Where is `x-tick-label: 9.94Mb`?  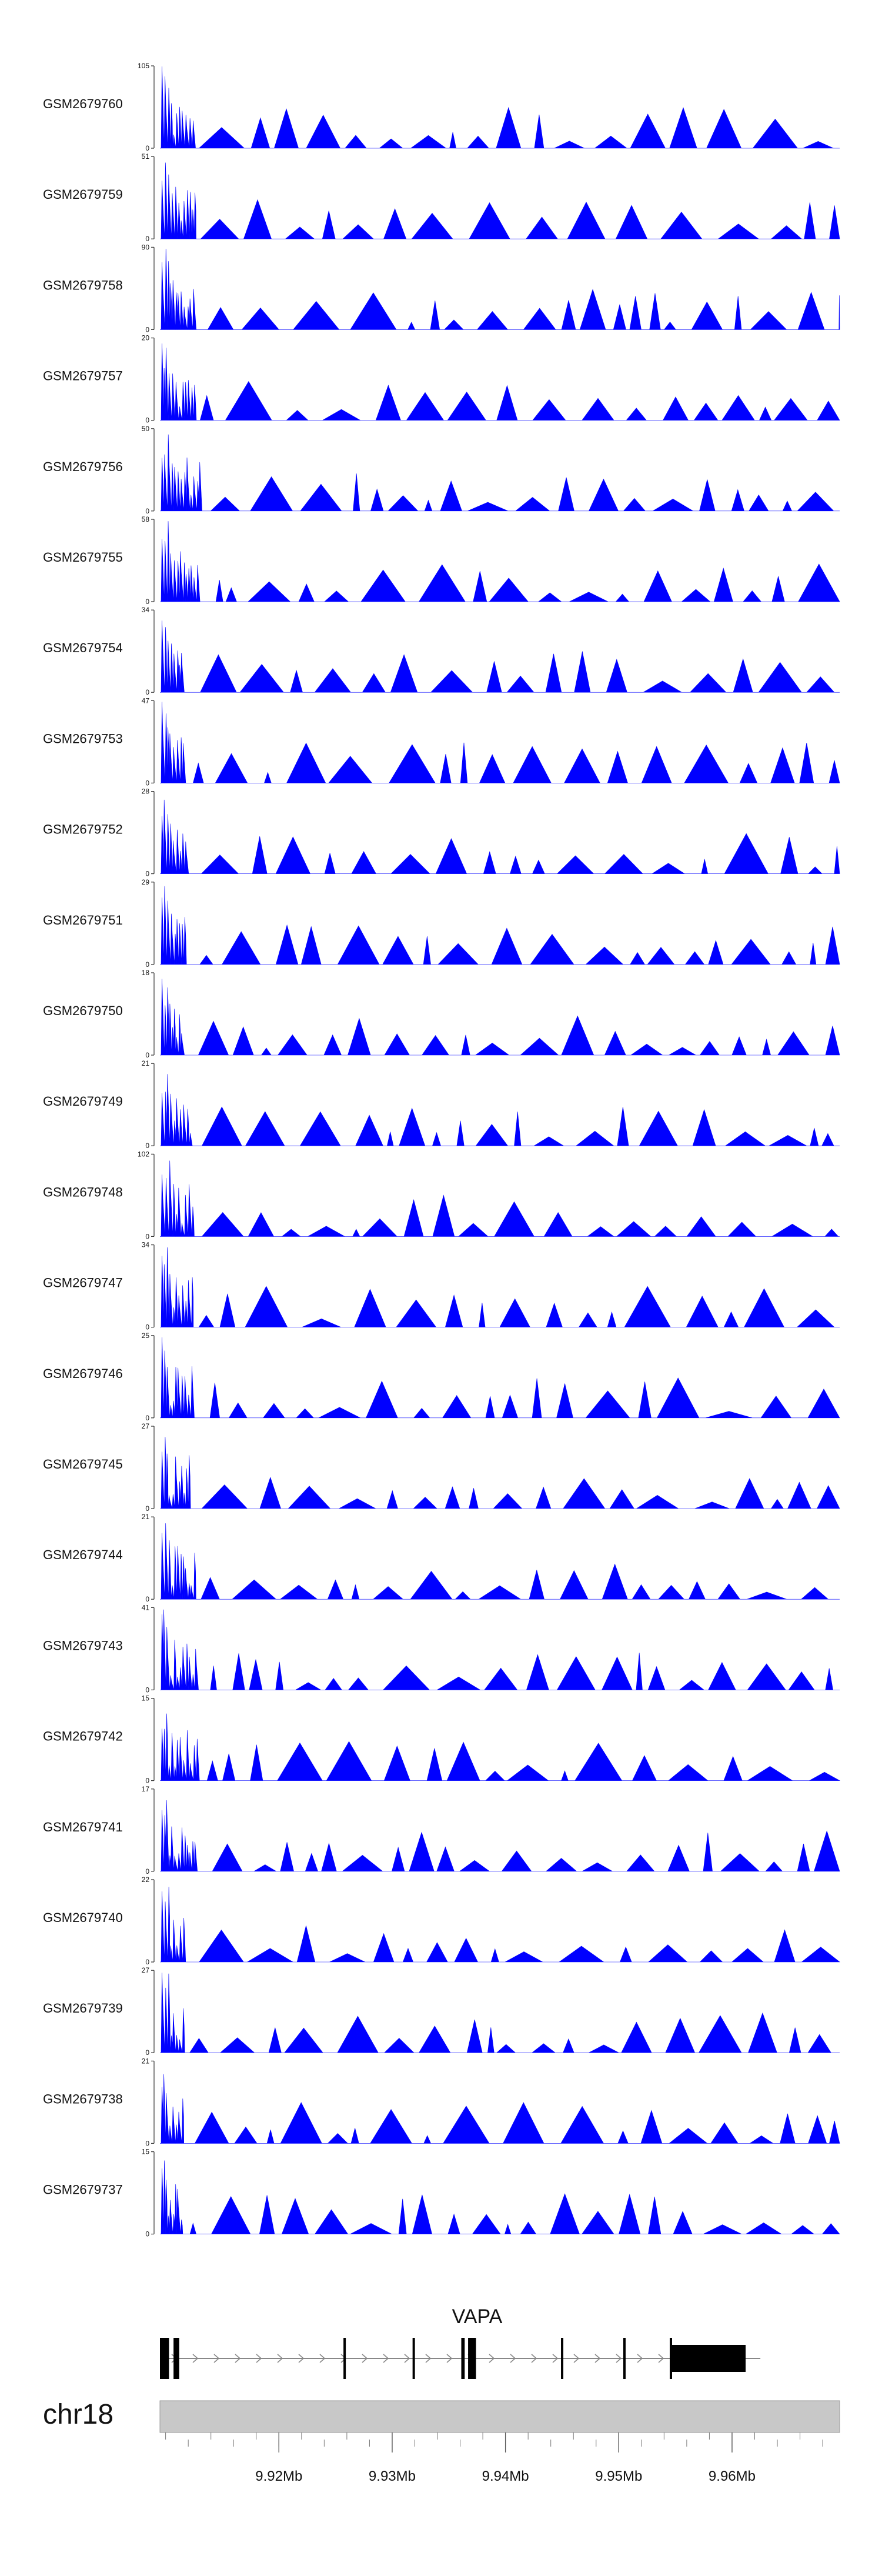 x-tick-label: 9.94Mb is located at coordinates (505, 2476).